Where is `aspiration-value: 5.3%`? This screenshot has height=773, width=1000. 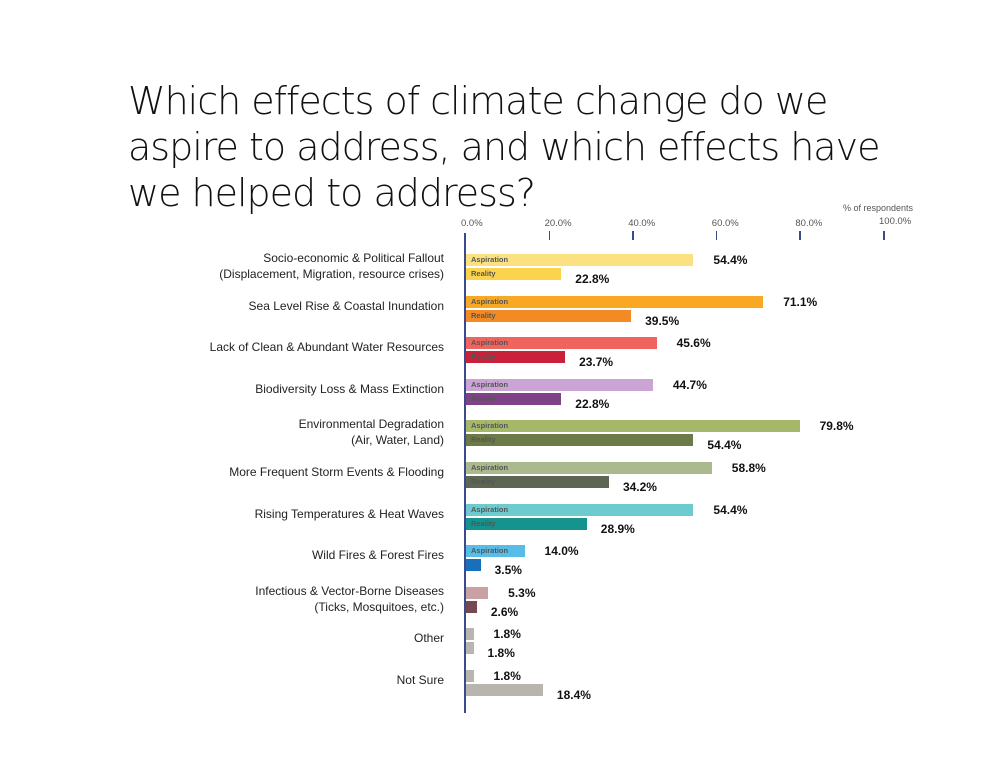 aspiration-value: 5.3% is located at coordinates (522, 593).